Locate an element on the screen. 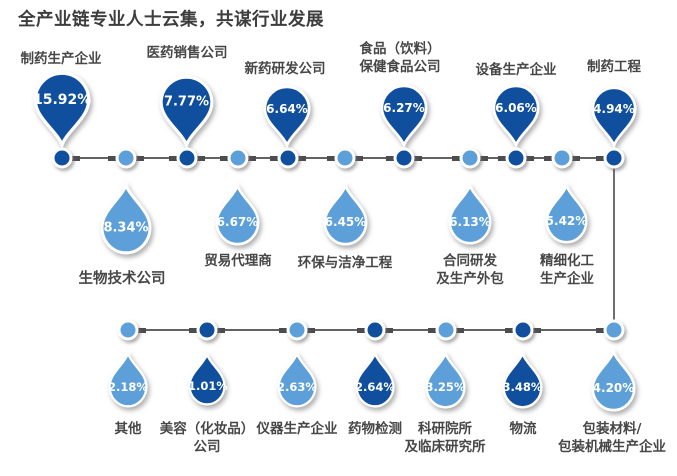 Image resolution: width=677 pixels, height=476 pixels. value-label: 7.77% is located at coordinates (186, 102).